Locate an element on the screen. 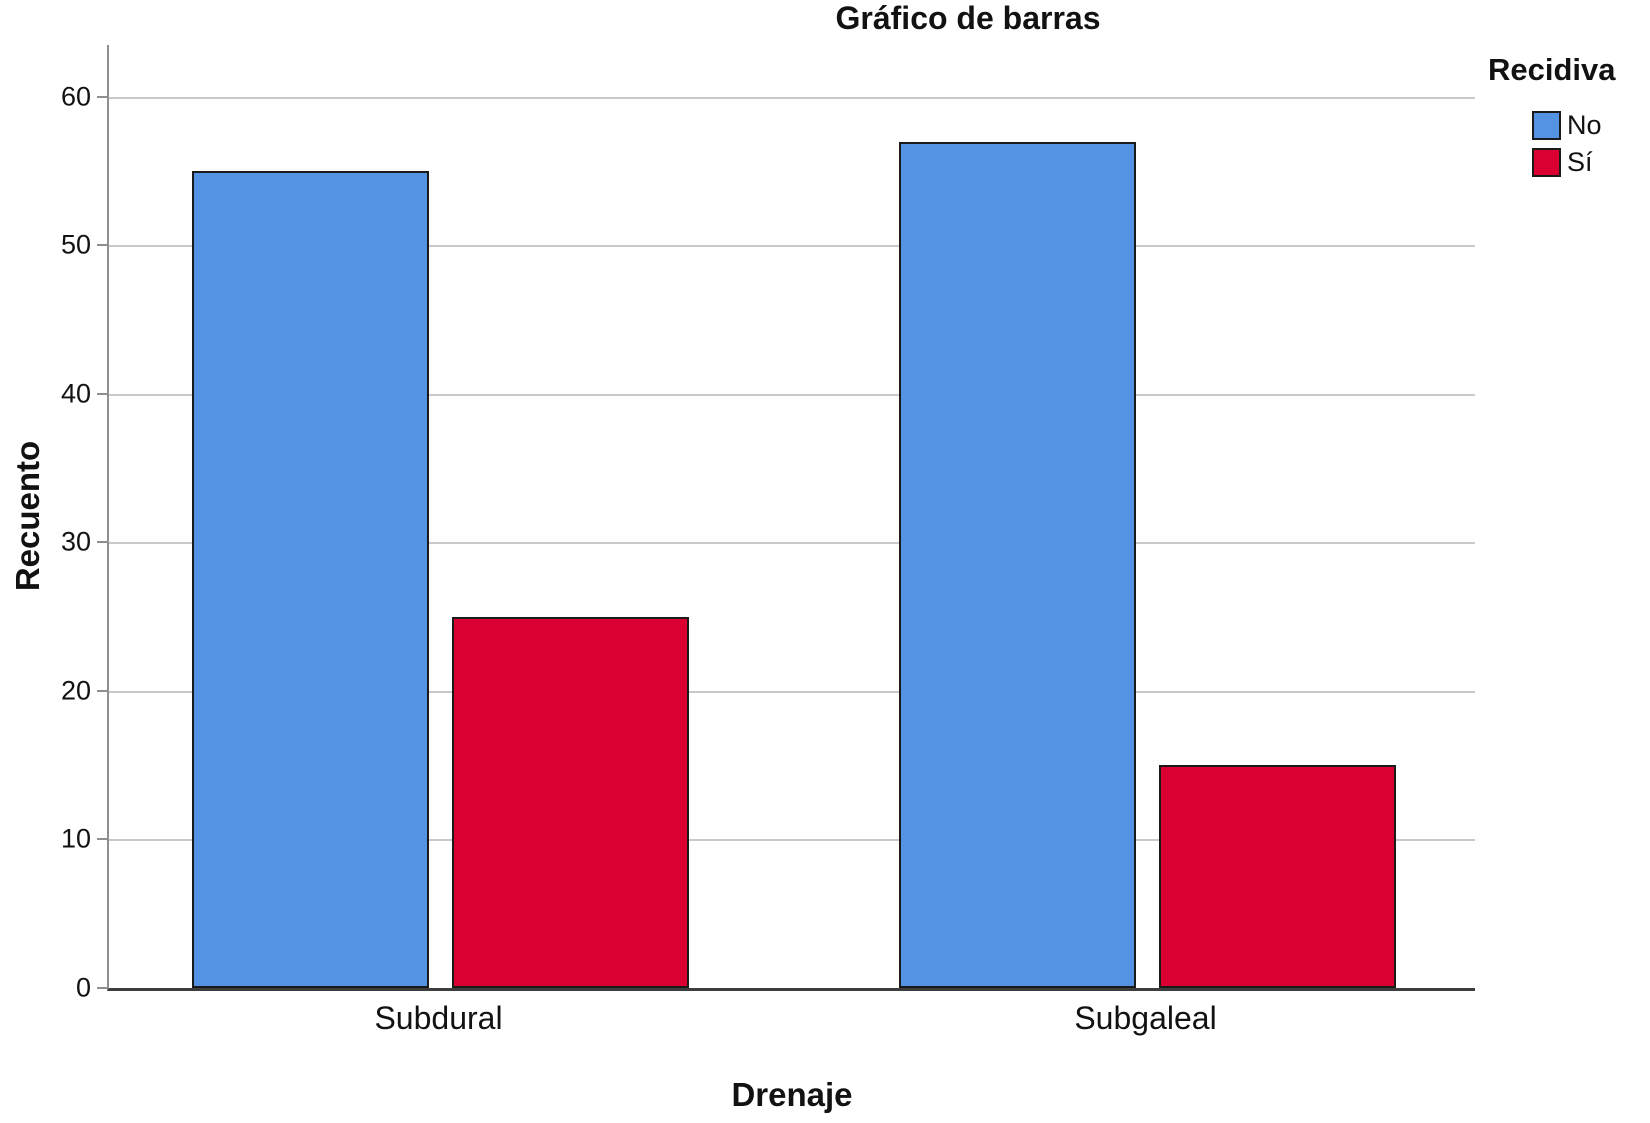 This screenshot has width=1650, height=1123. category-label-subgaleal: Subgaleal is located at coordinates (1145, 1018).